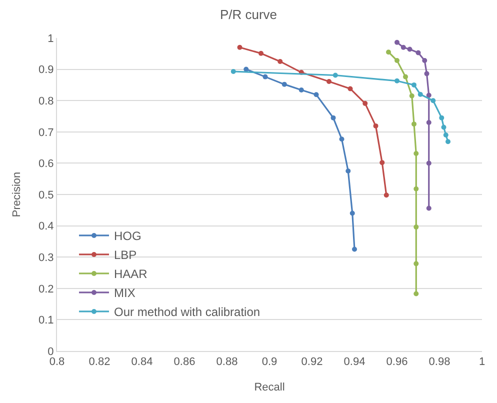 The width and height of the screenshot is (497, 403). Describe the element at coordinates (46, 164) in the screenshot. I see `y-tick-label: 0.6` at that location.